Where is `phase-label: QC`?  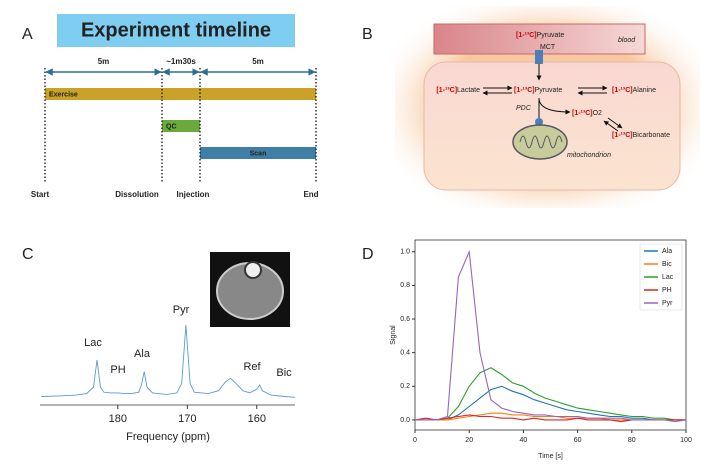 phase-label: QC is located at coordinates (171, 126).